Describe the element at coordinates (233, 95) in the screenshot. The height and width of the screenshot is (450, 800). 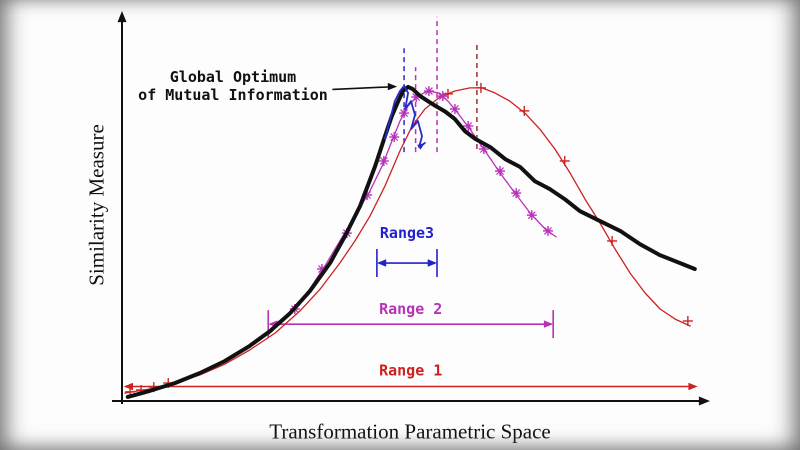
I see `annotation-line2: of Mutual Information` at that location.